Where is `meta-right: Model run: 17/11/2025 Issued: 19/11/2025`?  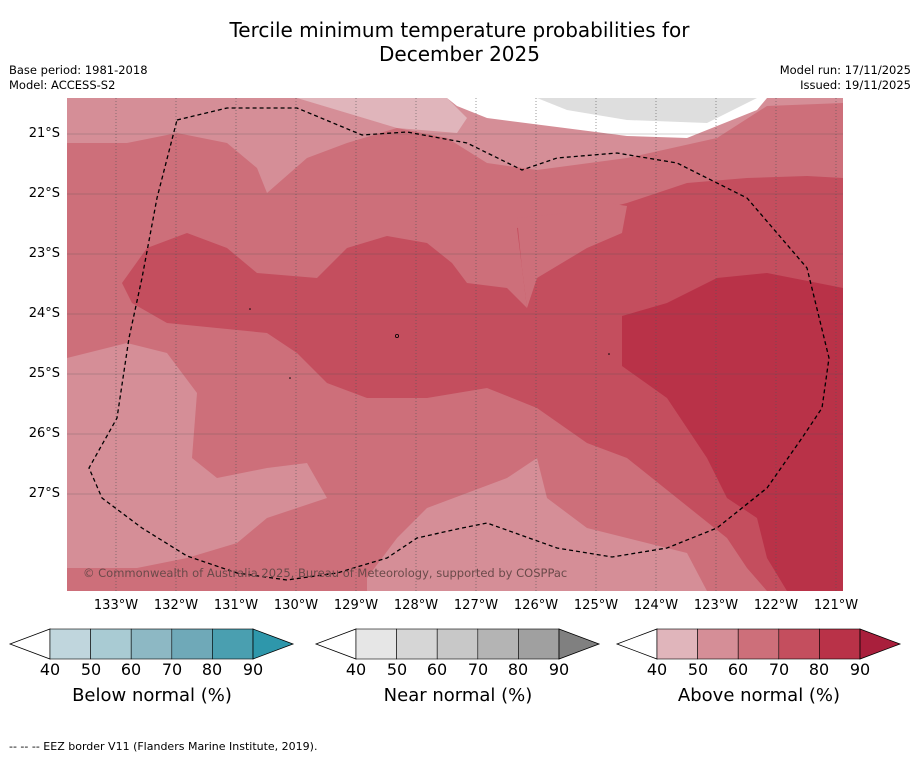
meta-right: Model run: 17/11/2025 Issued: 19/11/2025 is located at coordinates (845, 78).